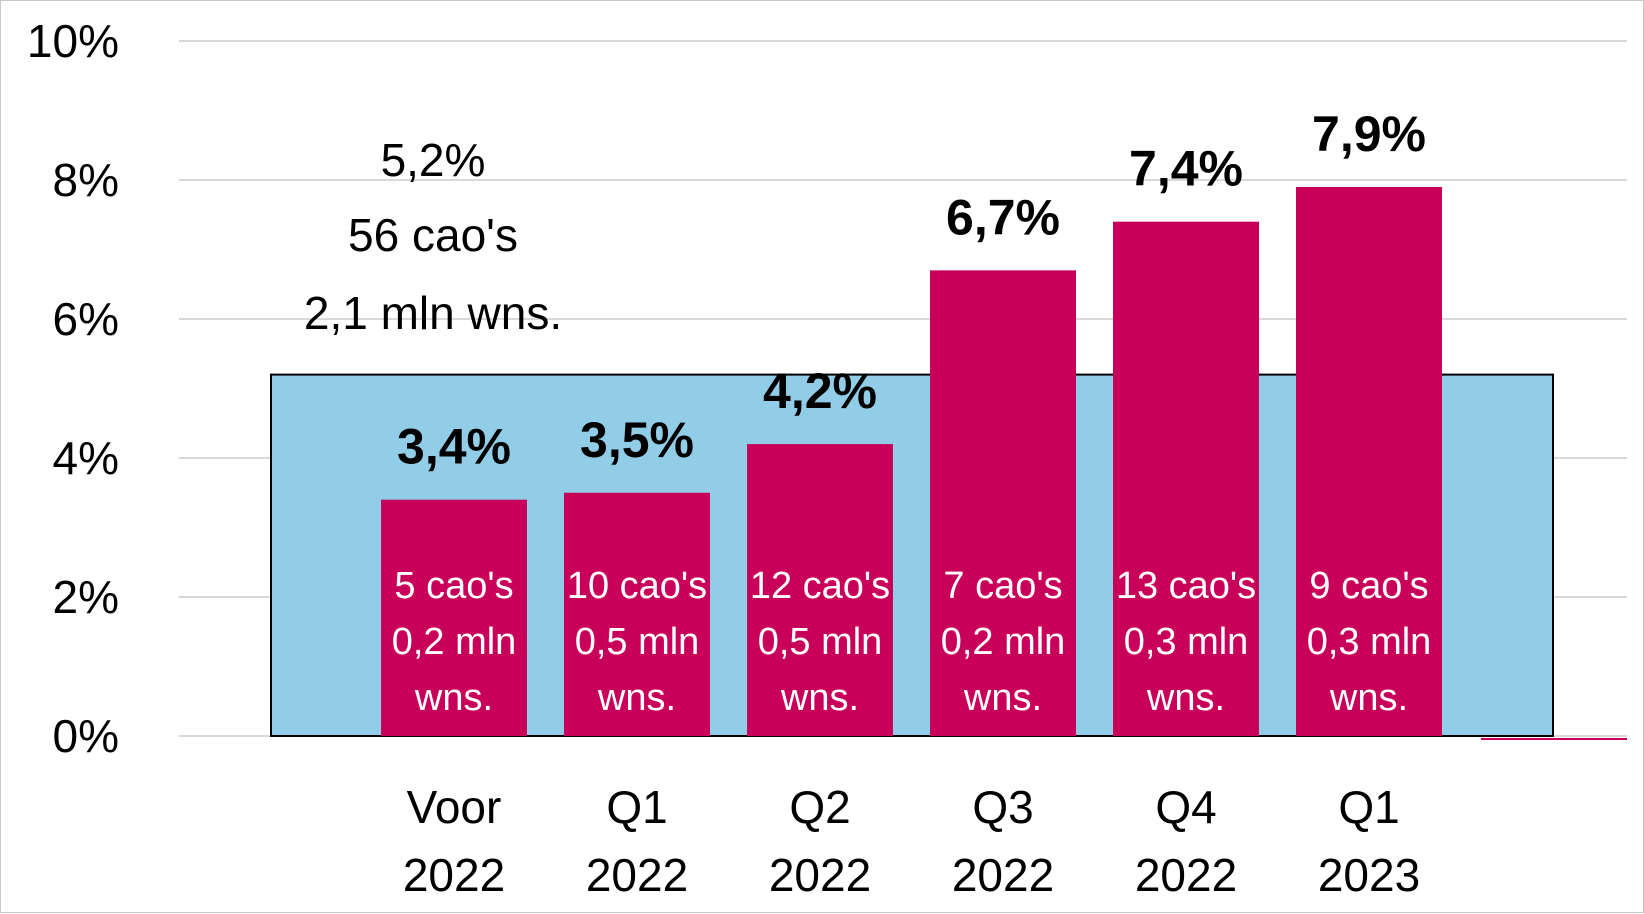 Image resolution: width=1644 pixels, height=914 pixels. Describe the element at coordinates (86, 319) in the screenshot. I see `y-tick-label: 6%` at that location.